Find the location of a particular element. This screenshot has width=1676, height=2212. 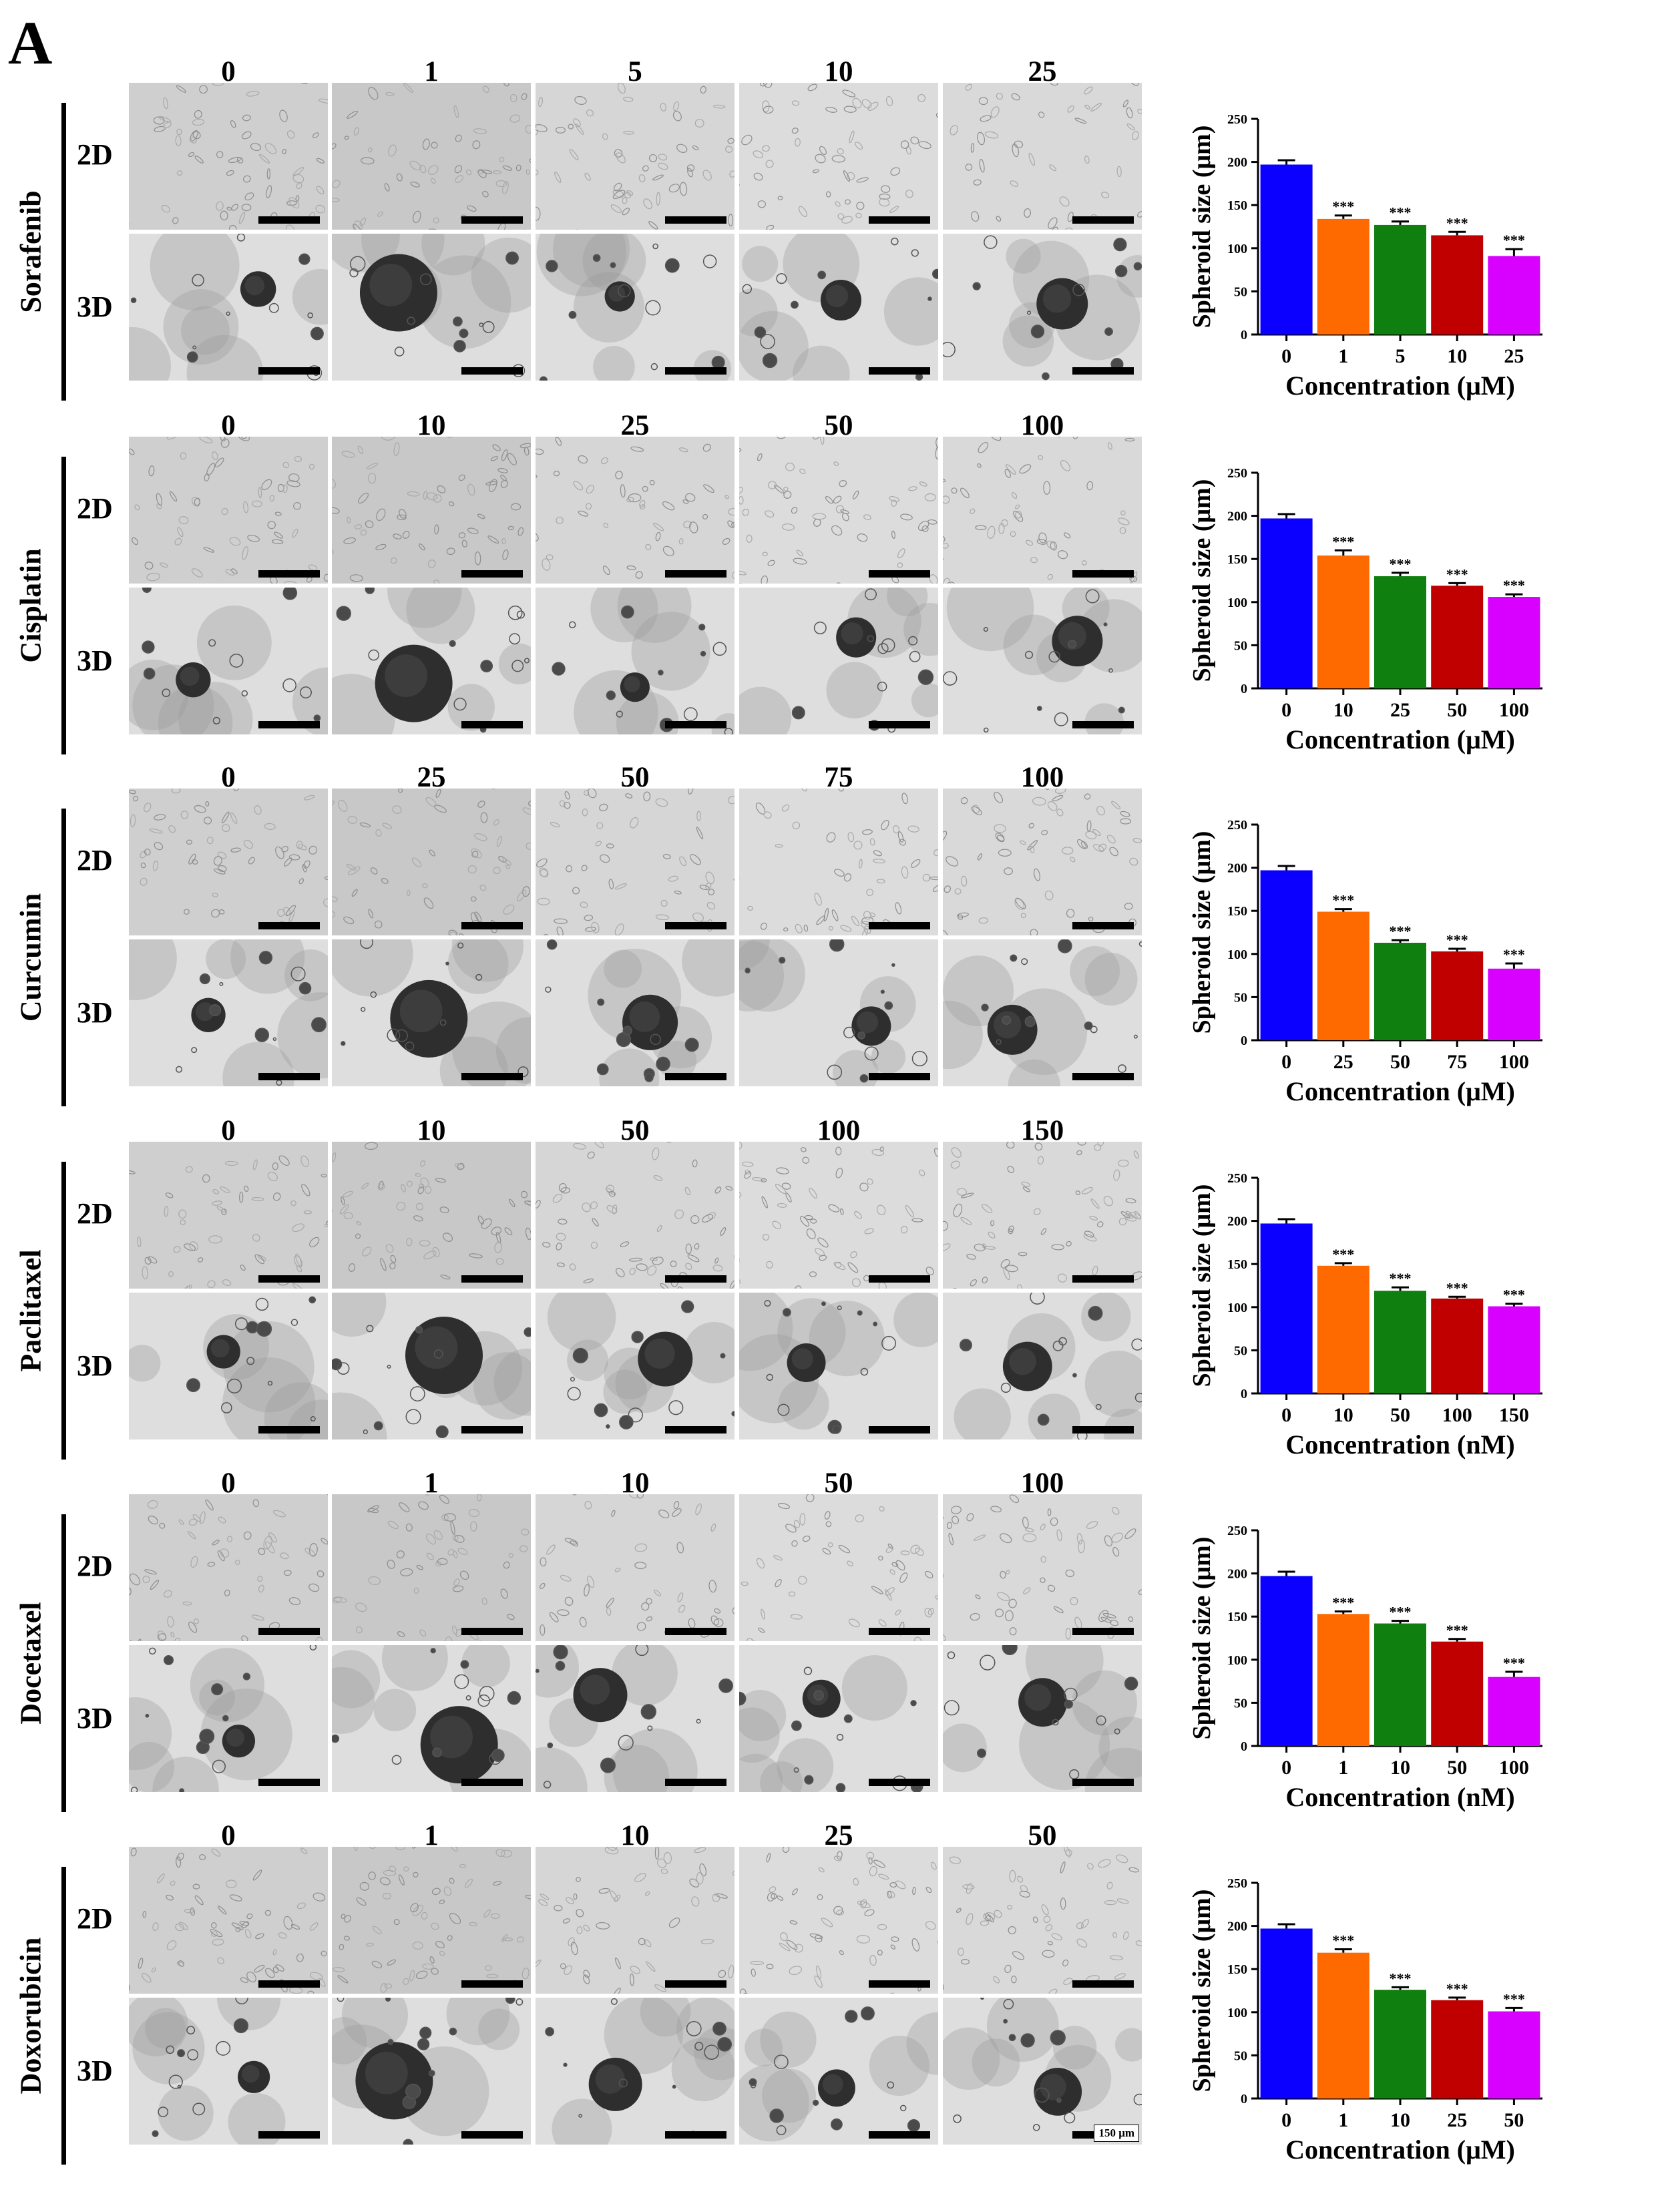

label-2d: 2D is located at coordinates (95, 508).